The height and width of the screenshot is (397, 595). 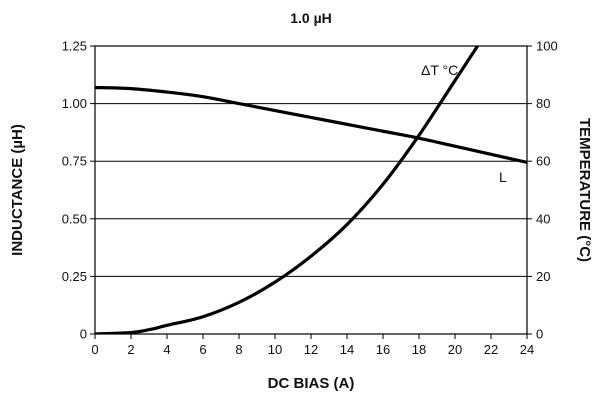 I want to click on x-tick-label: 20, so click(x=455, y=349).